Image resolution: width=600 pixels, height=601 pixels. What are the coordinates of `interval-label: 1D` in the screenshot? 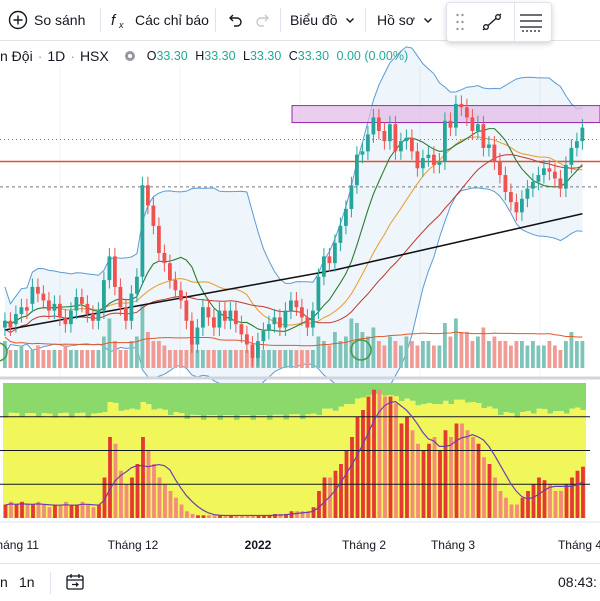 It's located at (56, 56).